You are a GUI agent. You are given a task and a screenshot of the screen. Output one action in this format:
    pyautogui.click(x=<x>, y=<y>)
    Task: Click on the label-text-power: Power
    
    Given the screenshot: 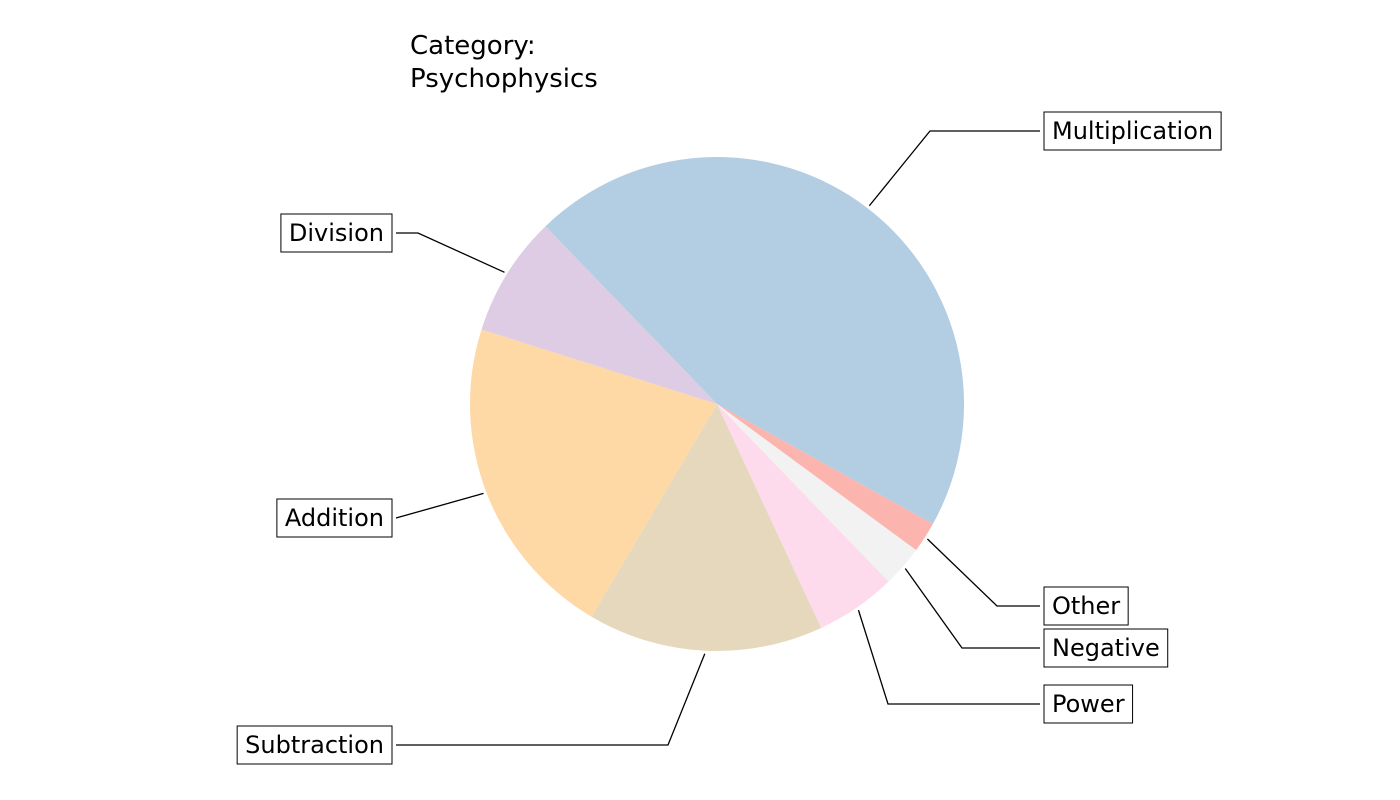 What is the action you would take?
    pyautogui.click(x=1088, y=704)
    